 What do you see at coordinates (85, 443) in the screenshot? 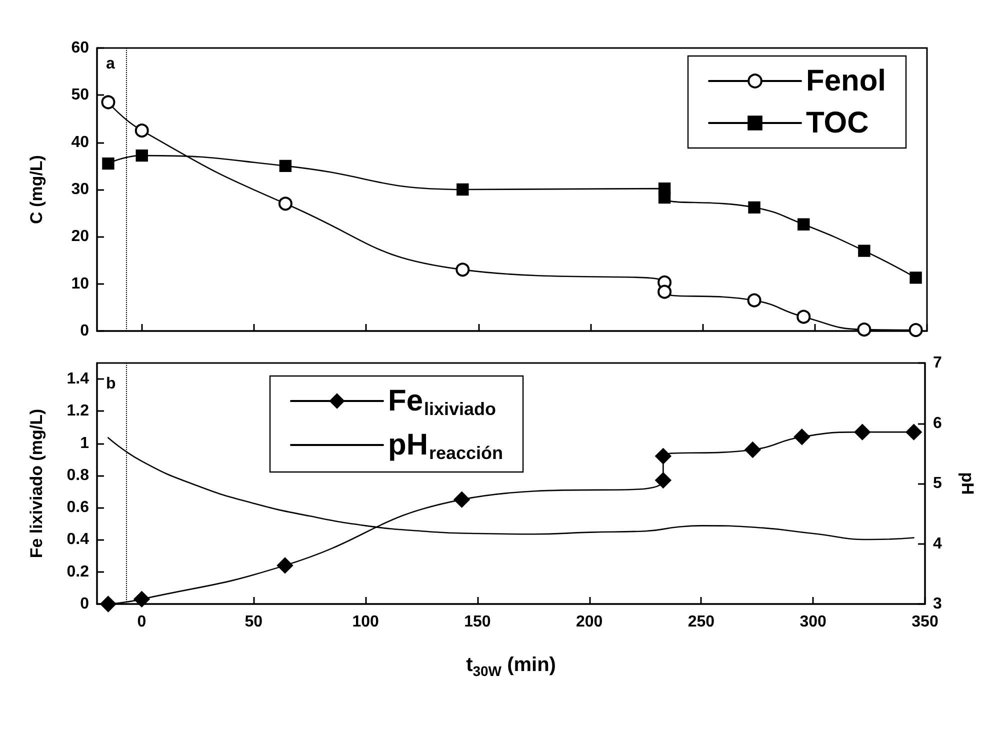
I see `y-tick-label: 1` at bounding box center [85, 443].